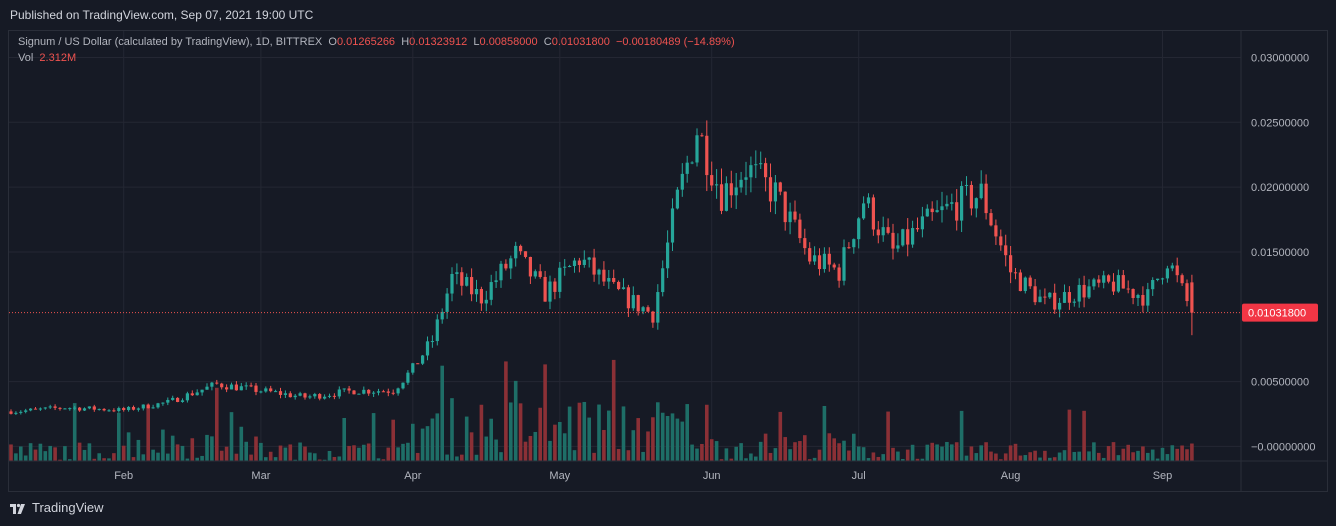 The image size is (1336, 526). What do you see at coordinates (559, 476) in the screenshot?
I see `time-tick-label: May` at bounding box center [559, 476].